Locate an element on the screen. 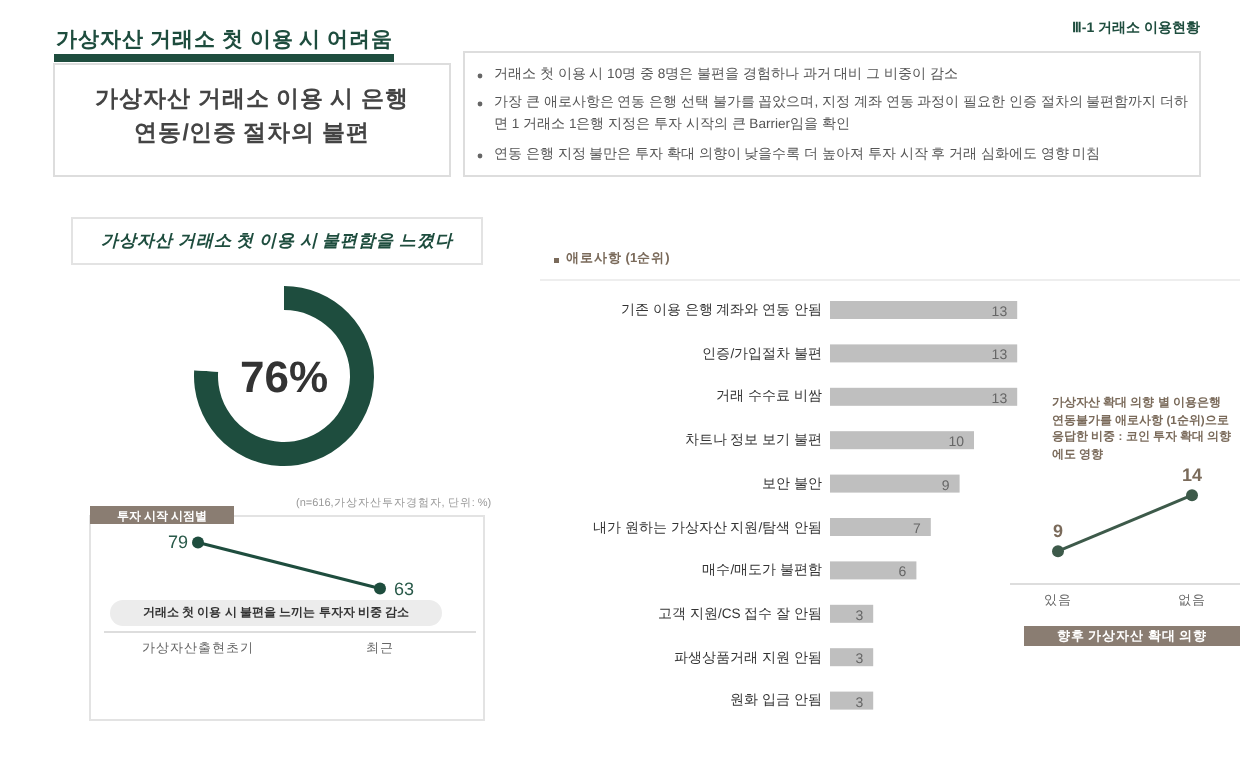  chart-title: 가상자산 거래소 첫 이용 시 불편함을 느꼈다 is located at coordinates (277, 242).